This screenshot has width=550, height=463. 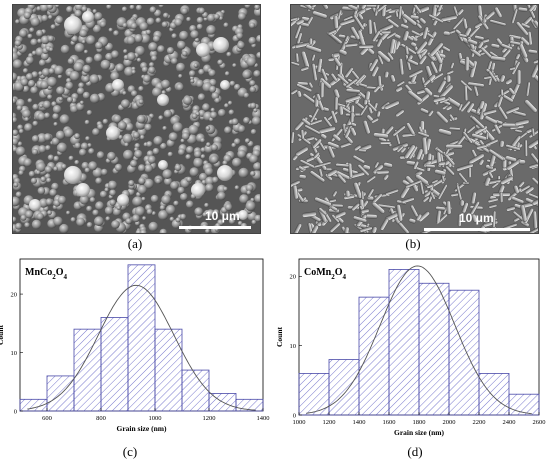 I want to click on panel-label-c: (c), so click(x=130, y=451).